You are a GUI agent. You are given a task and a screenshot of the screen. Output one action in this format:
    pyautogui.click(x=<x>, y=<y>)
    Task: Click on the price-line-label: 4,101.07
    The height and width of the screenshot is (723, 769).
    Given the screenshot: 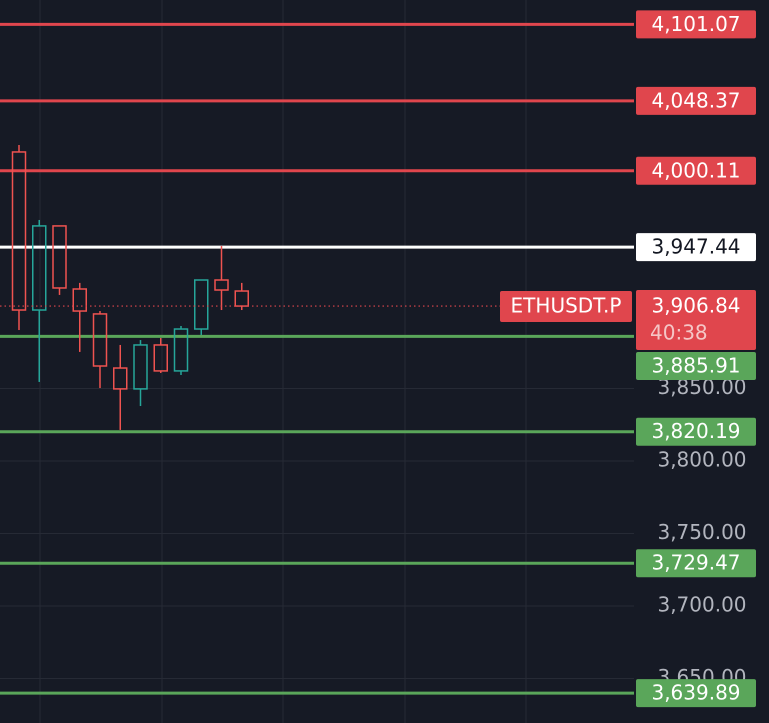 What is the action you would take?
    pyautogui.click(x=695, y=24)
    